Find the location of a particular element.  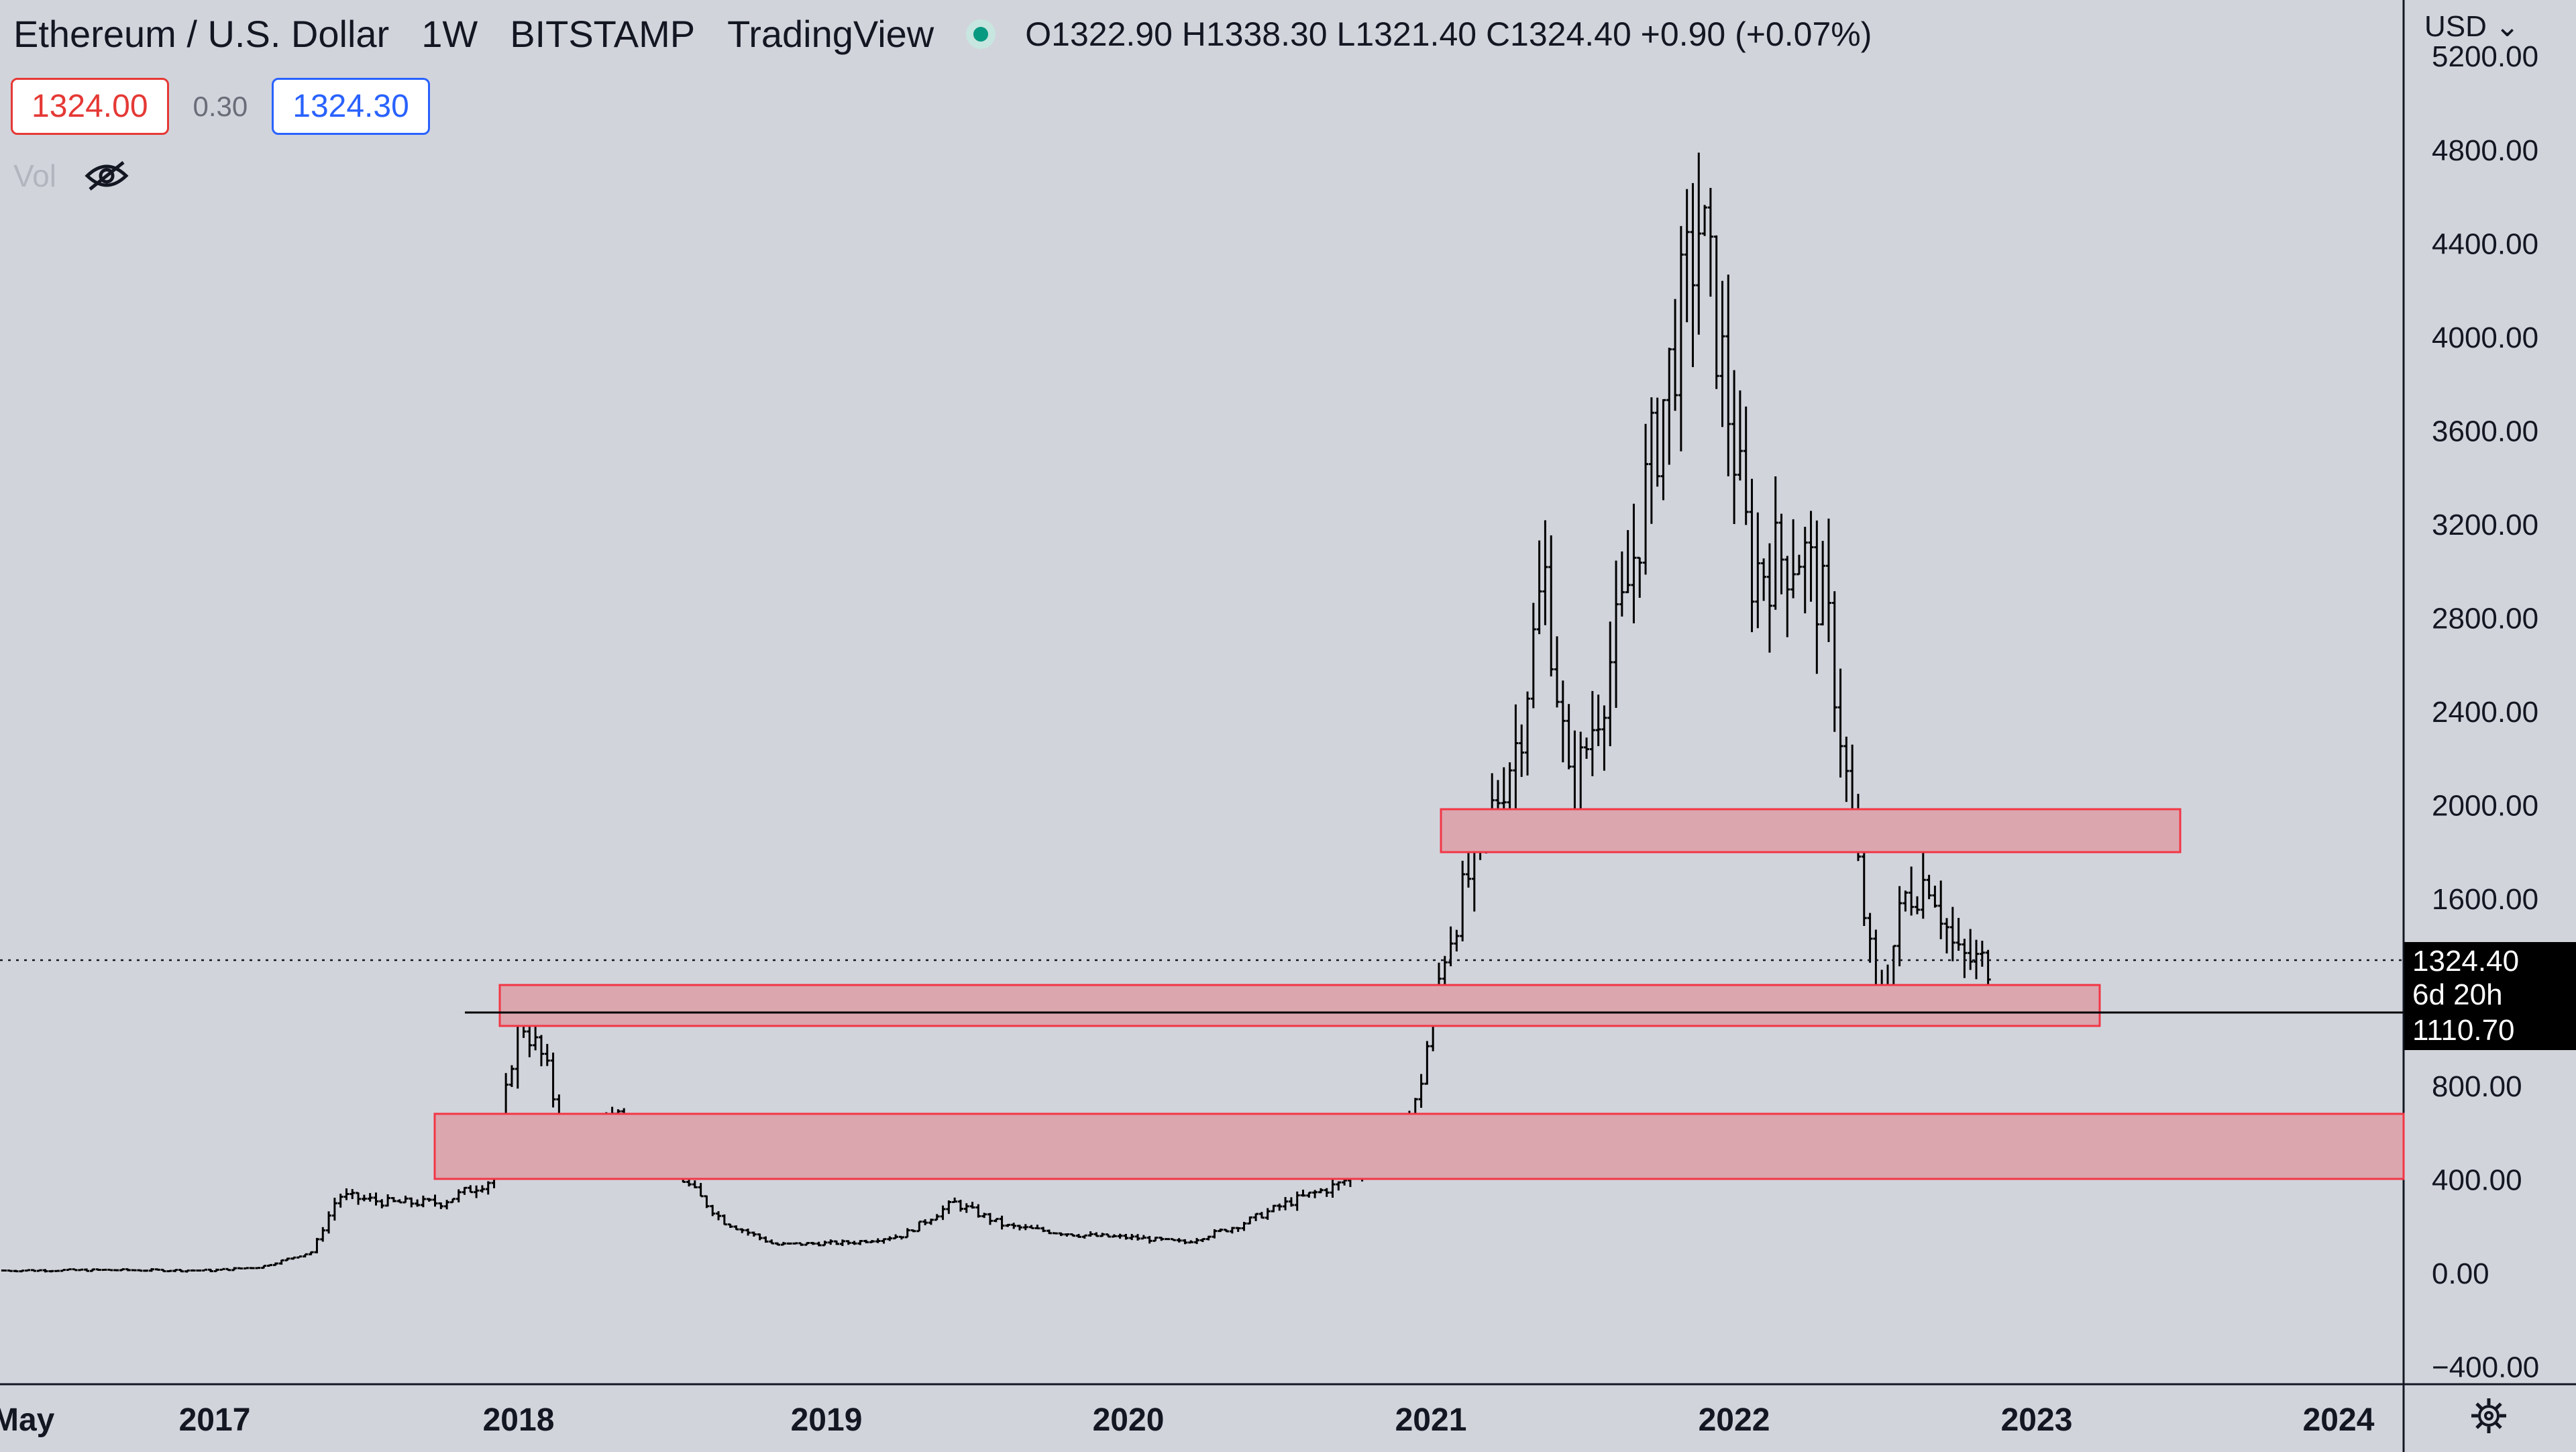

volume-label: Vol is located at coordinates (34, 176).